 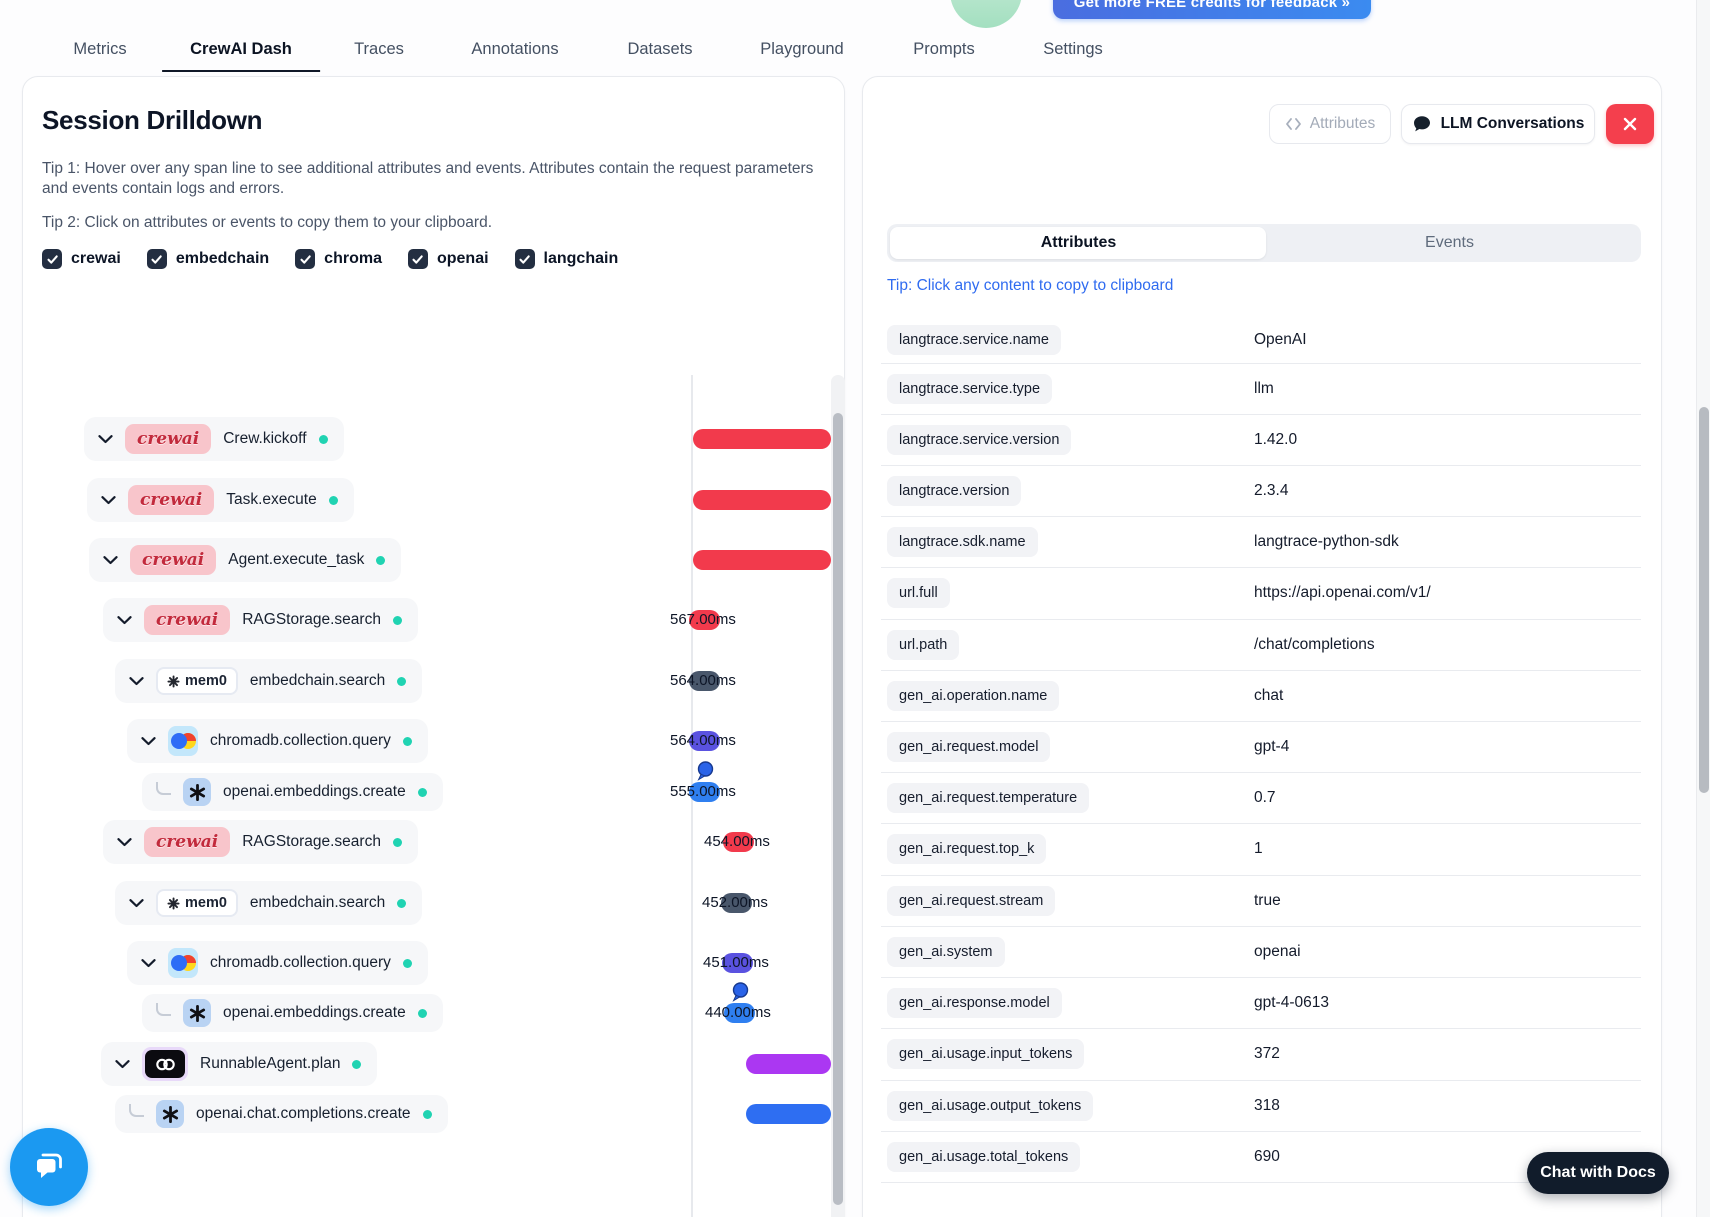 What do you see at coordinates (281, 1114) in the screenshot?
I see `span-row-openai-chat-completions-create: openai.chat.completions.create` at bounding box center [281, 1114].